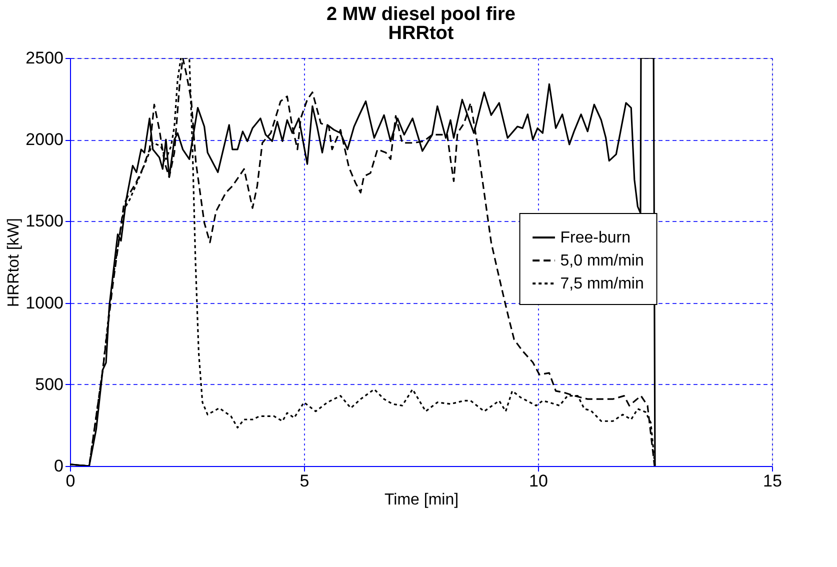 Image resolution: width=837 pixels, height=567 pixels. I want to click on chart-title: 2 MW diesel pool fire, so click(421, 14).